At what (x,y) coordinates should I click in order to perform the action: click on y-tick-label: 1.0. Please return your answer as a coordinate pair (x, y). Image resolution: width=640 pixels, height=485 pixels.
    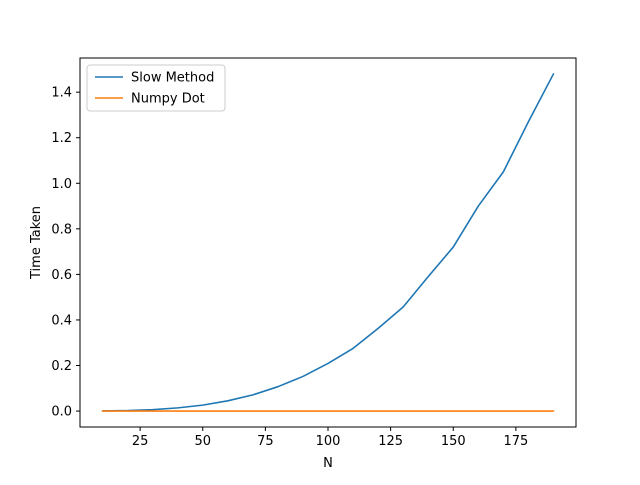
    Looking at the image, I should click on (61, 184).